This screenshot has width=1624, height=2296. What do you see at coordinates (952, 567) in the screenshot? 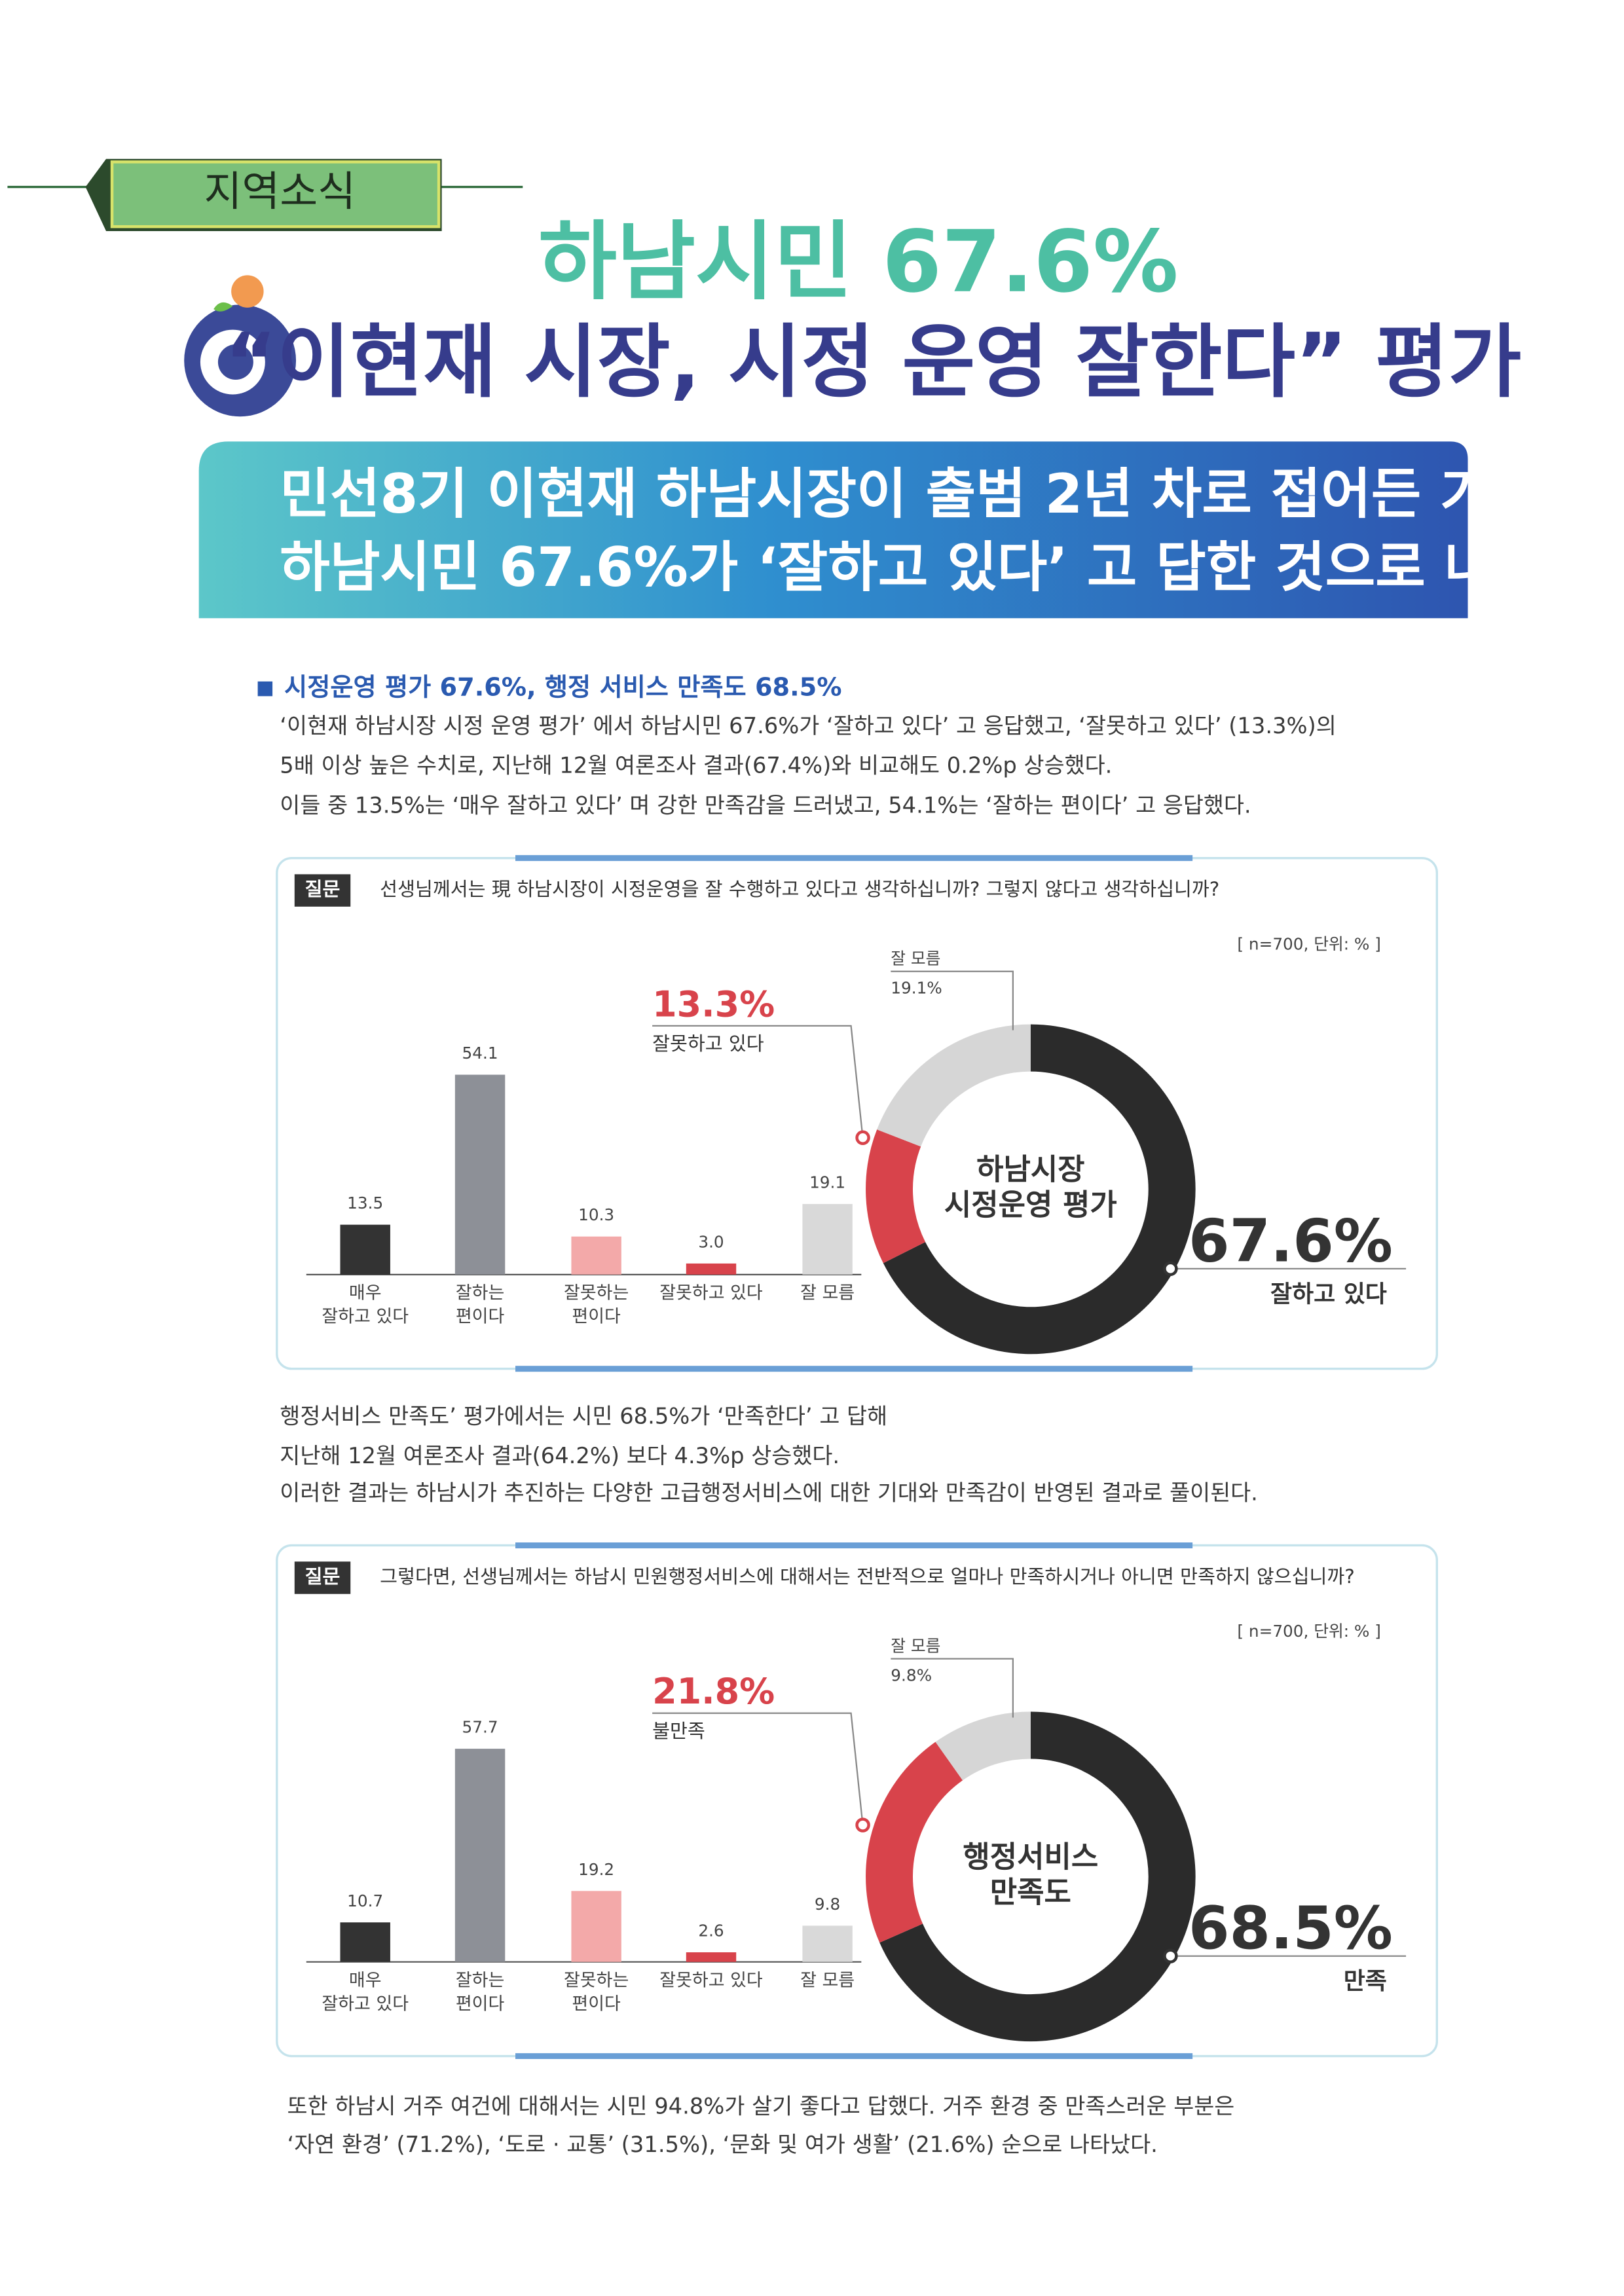
I see `lead-line: 하남시민 67.6%가 ‘잘하고 있다’ 고 답한 것으로 나타났다.` at bounding box center [952, 567].